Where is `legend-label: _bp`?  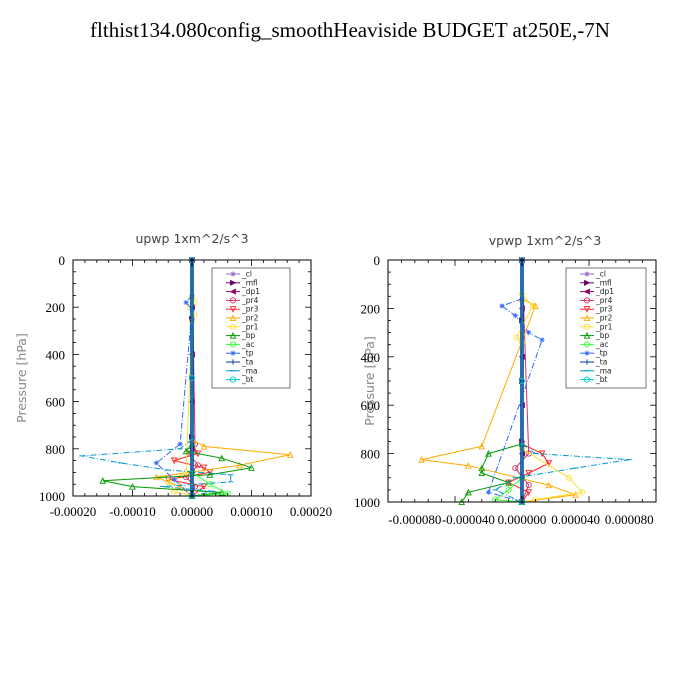 legend-label: _bp is located at coordinates (602, 335).